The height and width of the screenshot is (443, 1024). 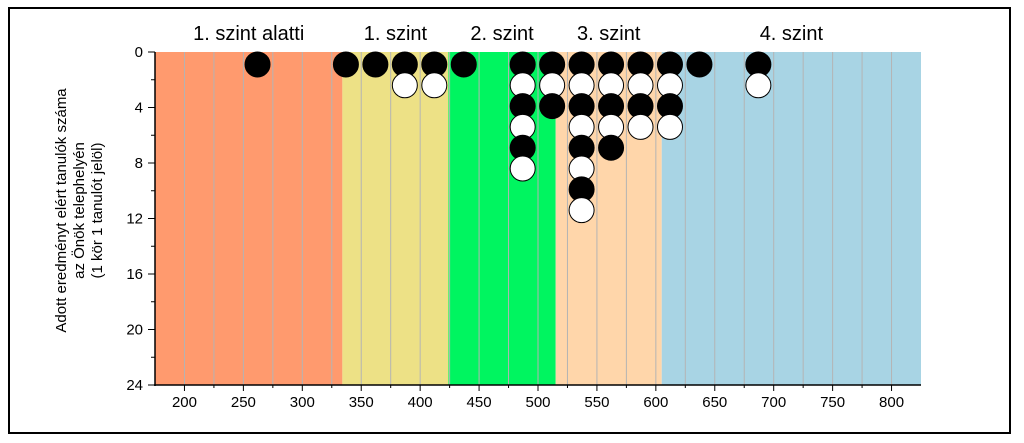 I want to click on y-tick-label-20: 20, so click(x=134, y=330).